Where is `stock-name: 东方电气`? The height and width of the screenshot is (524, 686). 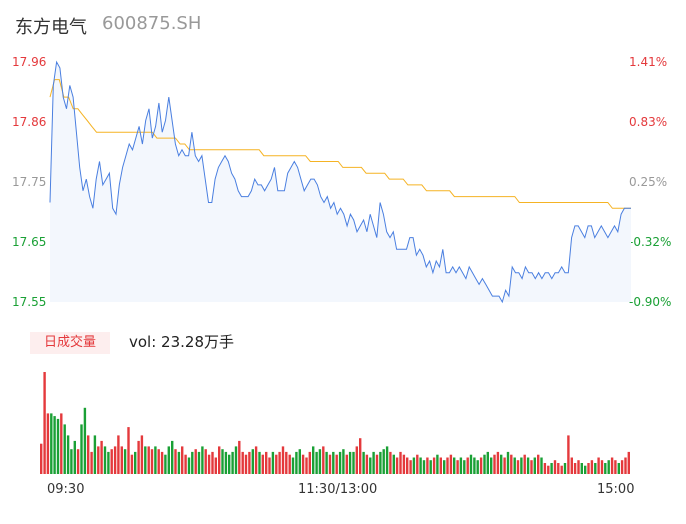
stock-name: 东方电气 is located at coordinates (51, 27).